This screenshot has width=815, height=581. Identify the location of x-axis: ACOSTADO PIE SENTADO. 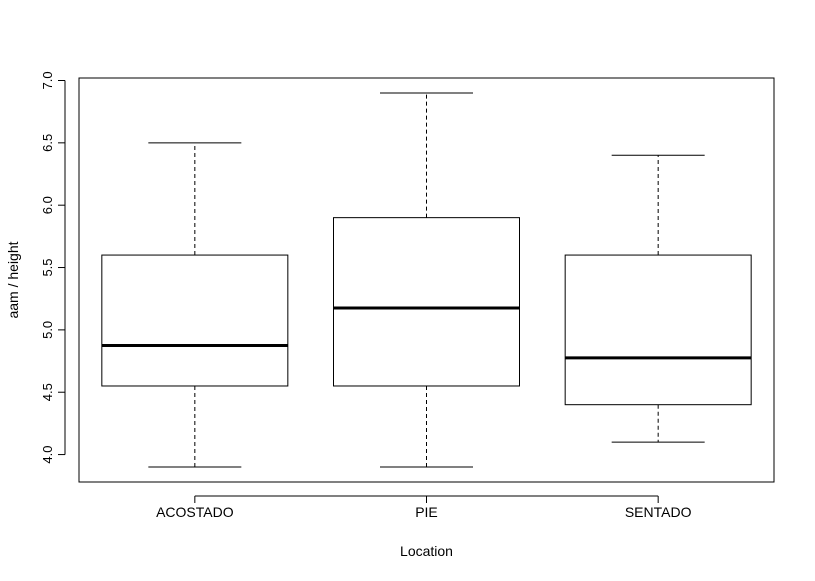
(424, 507).